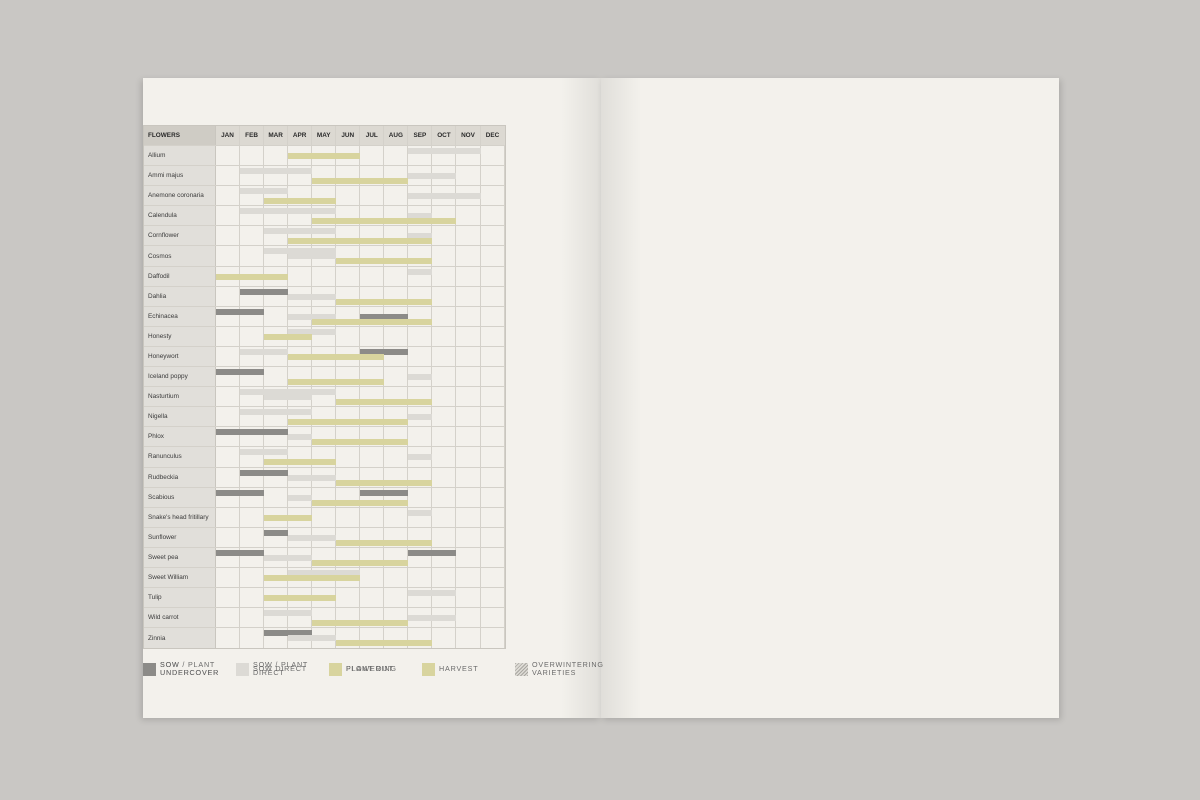  What do you see at coordinates (180, 356) in the screenshot?
I see `flower-name: Honeywort` at bounding box center [180, 356].